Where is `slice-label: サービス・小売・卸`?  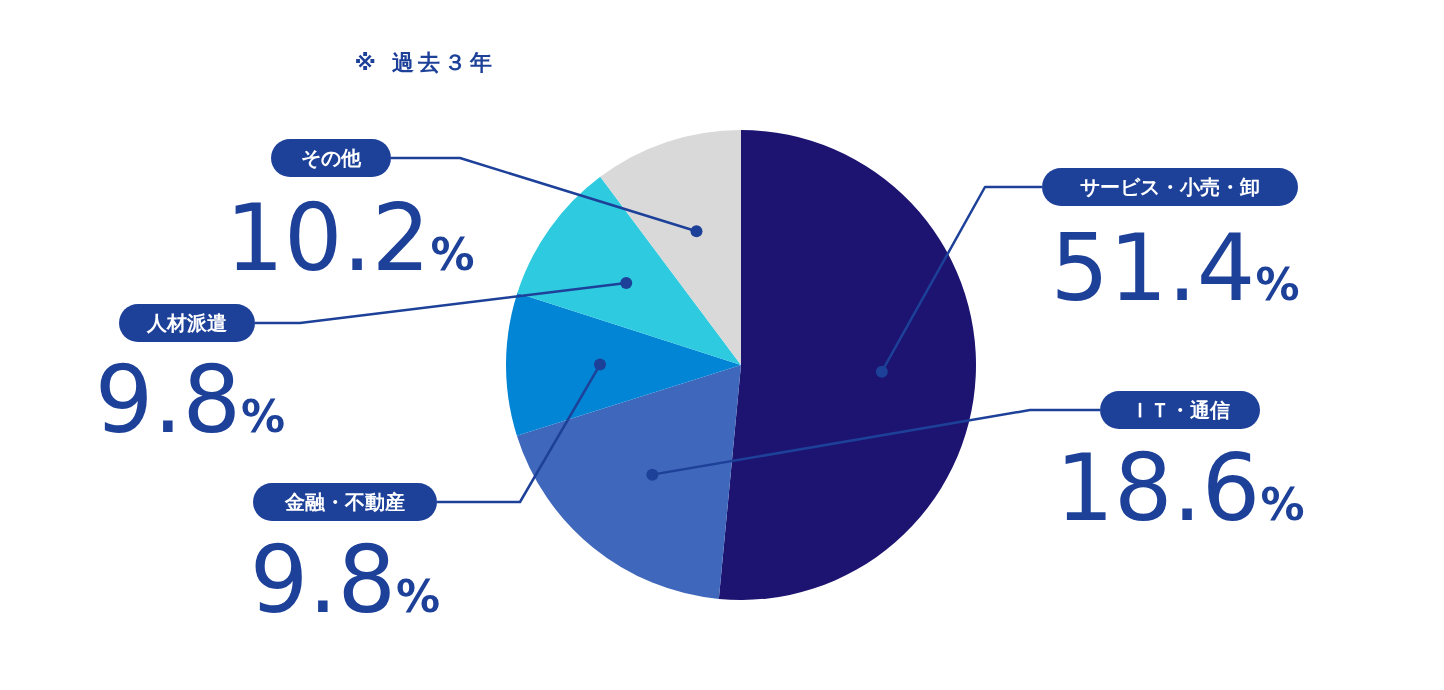 slice-label: サービス・小売・卸 is located at coordinates (1170, 187).